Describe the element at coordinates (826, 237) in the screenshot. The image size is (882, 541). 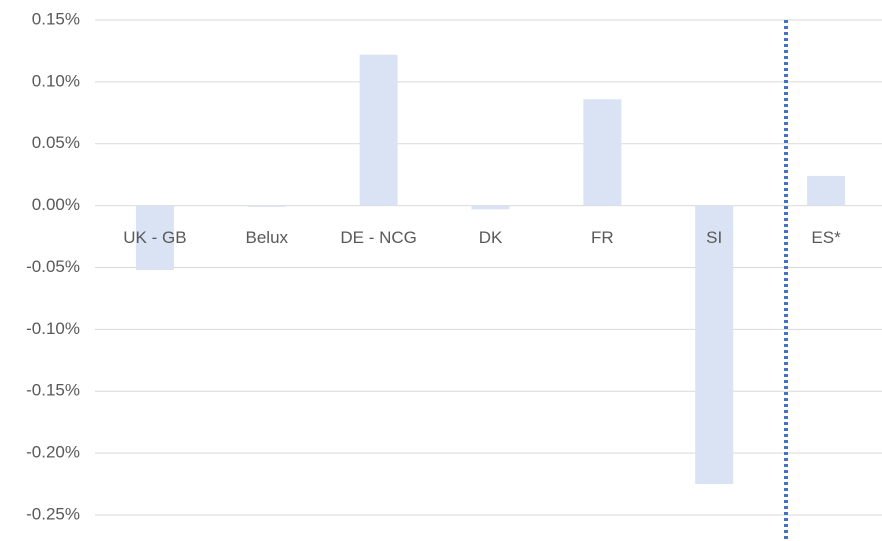
I see `x-tick-label: ES*` at that location.